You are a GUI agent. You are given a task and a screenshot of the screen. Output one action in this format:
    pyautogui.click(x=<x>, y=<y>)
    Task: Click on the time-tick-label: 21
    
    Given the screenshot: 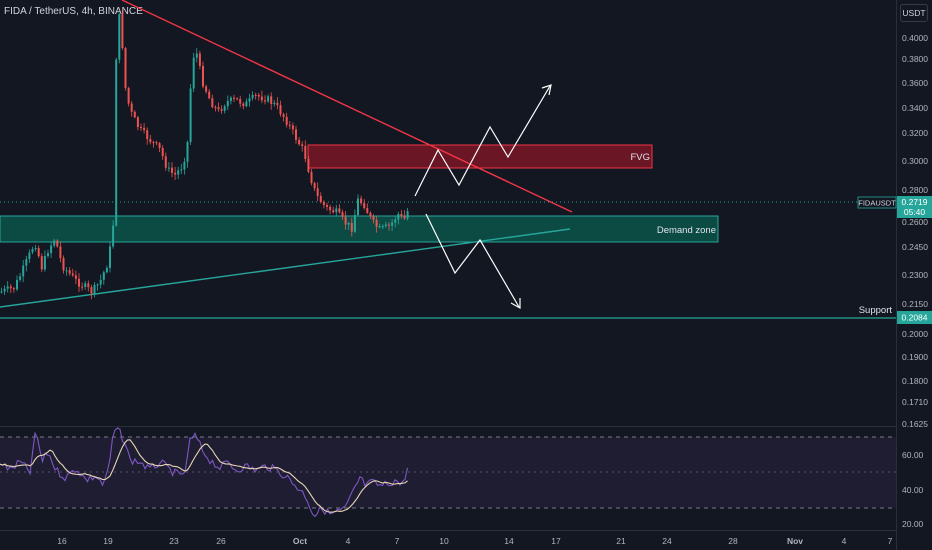 What is the action you would take?
    pyautogui.click(x=621, y=541)
    